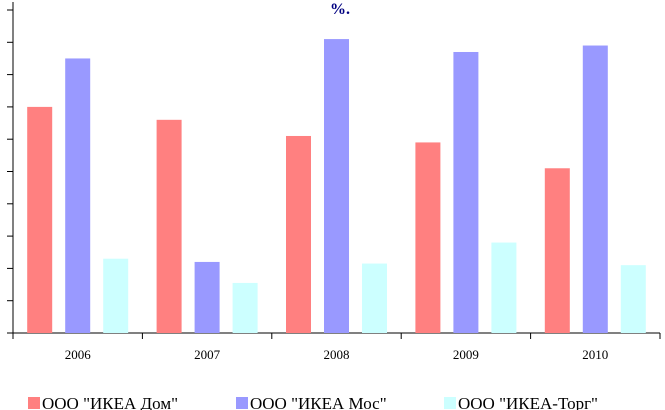  I want to click on bar-2-2006, so click(78, 195).